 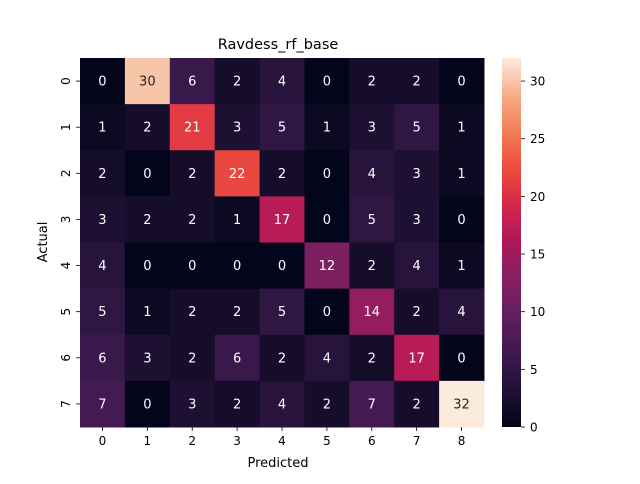 I want to click on y-tick-label: 5, so click(x=66, y=312).